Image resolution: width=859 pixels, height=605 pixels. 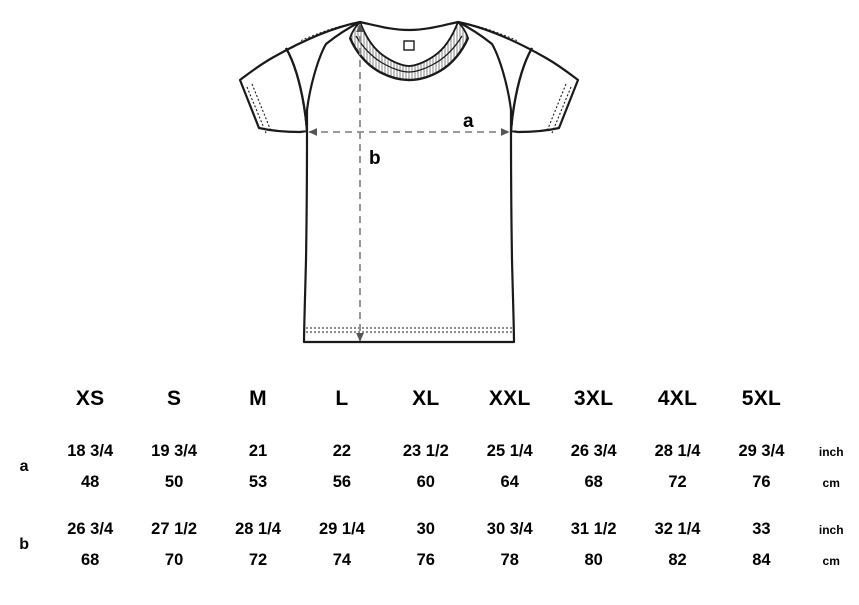 What do you see at coordinates (342, 451) in the screenshot?
I see `cell-a-inch-l: 22` at bounding box center [342, 451].